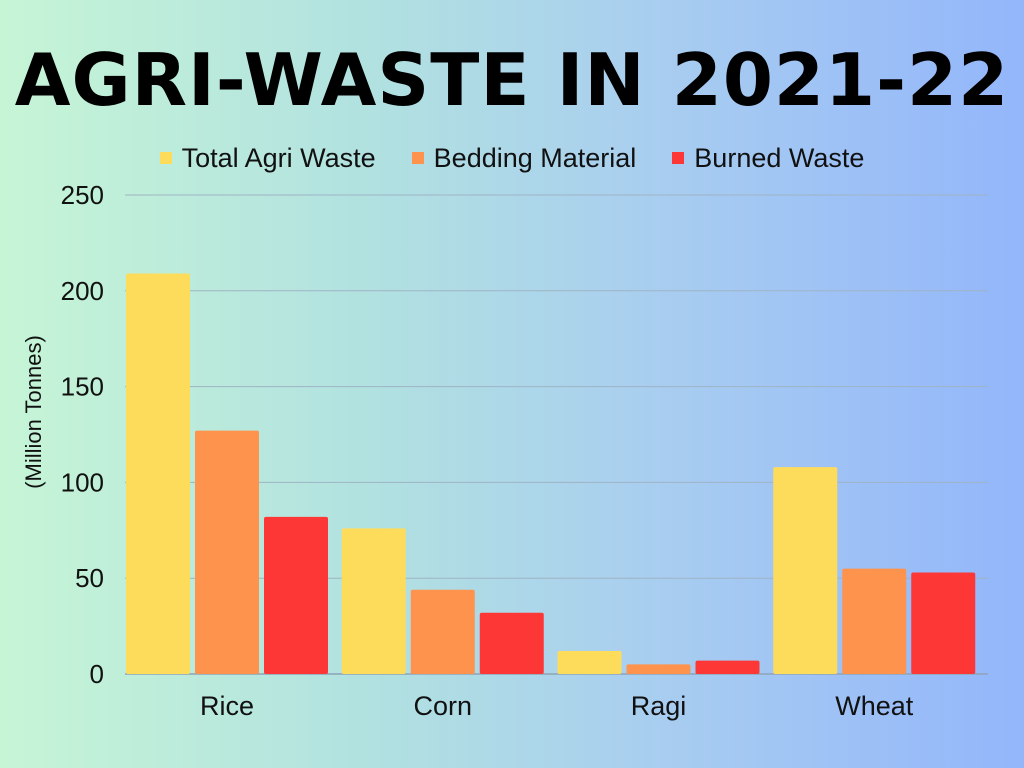 This screenshot has height=768, width=1024. I want to click on bar-corn-total-agri-waste, so click(373, 601).